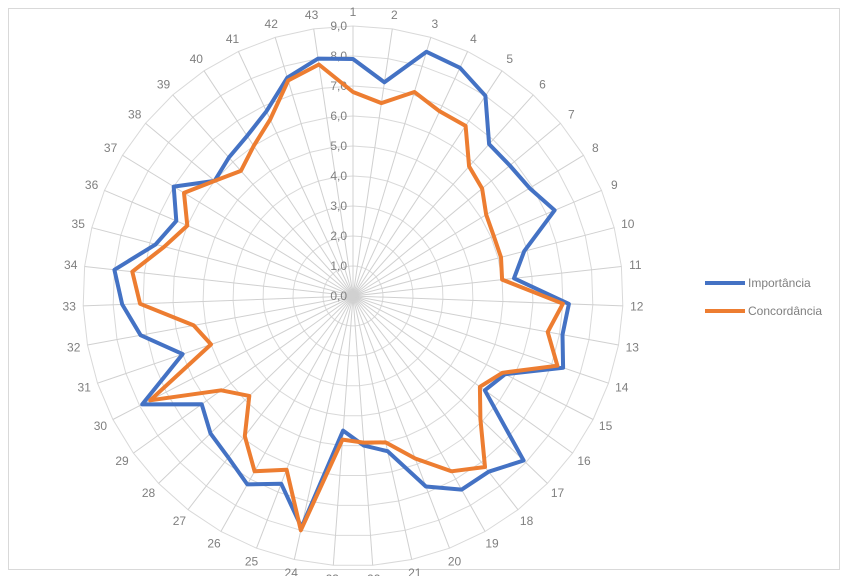  Describe the element at coordinates (111, 148) in the screenshot. I see `category-label-37: 37` at that location.